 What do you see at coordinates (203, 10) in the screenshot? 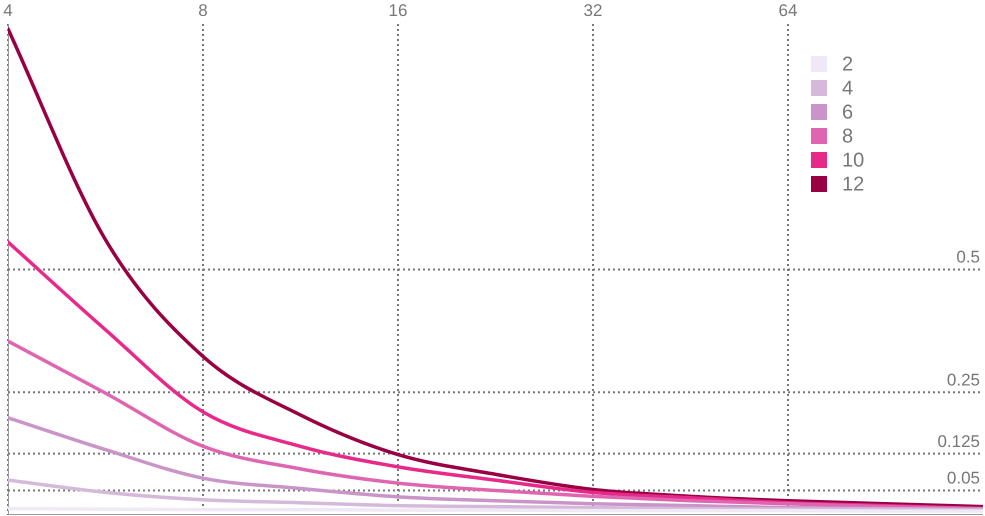
I see `x-tick-label: 8` at bounding box center [203, 10].